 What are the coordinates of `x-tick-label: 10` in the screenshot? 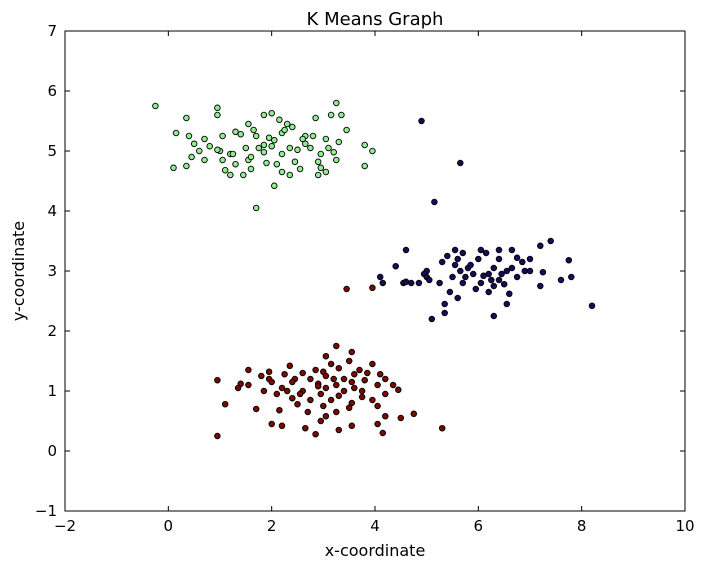 It's located at (684, 526).